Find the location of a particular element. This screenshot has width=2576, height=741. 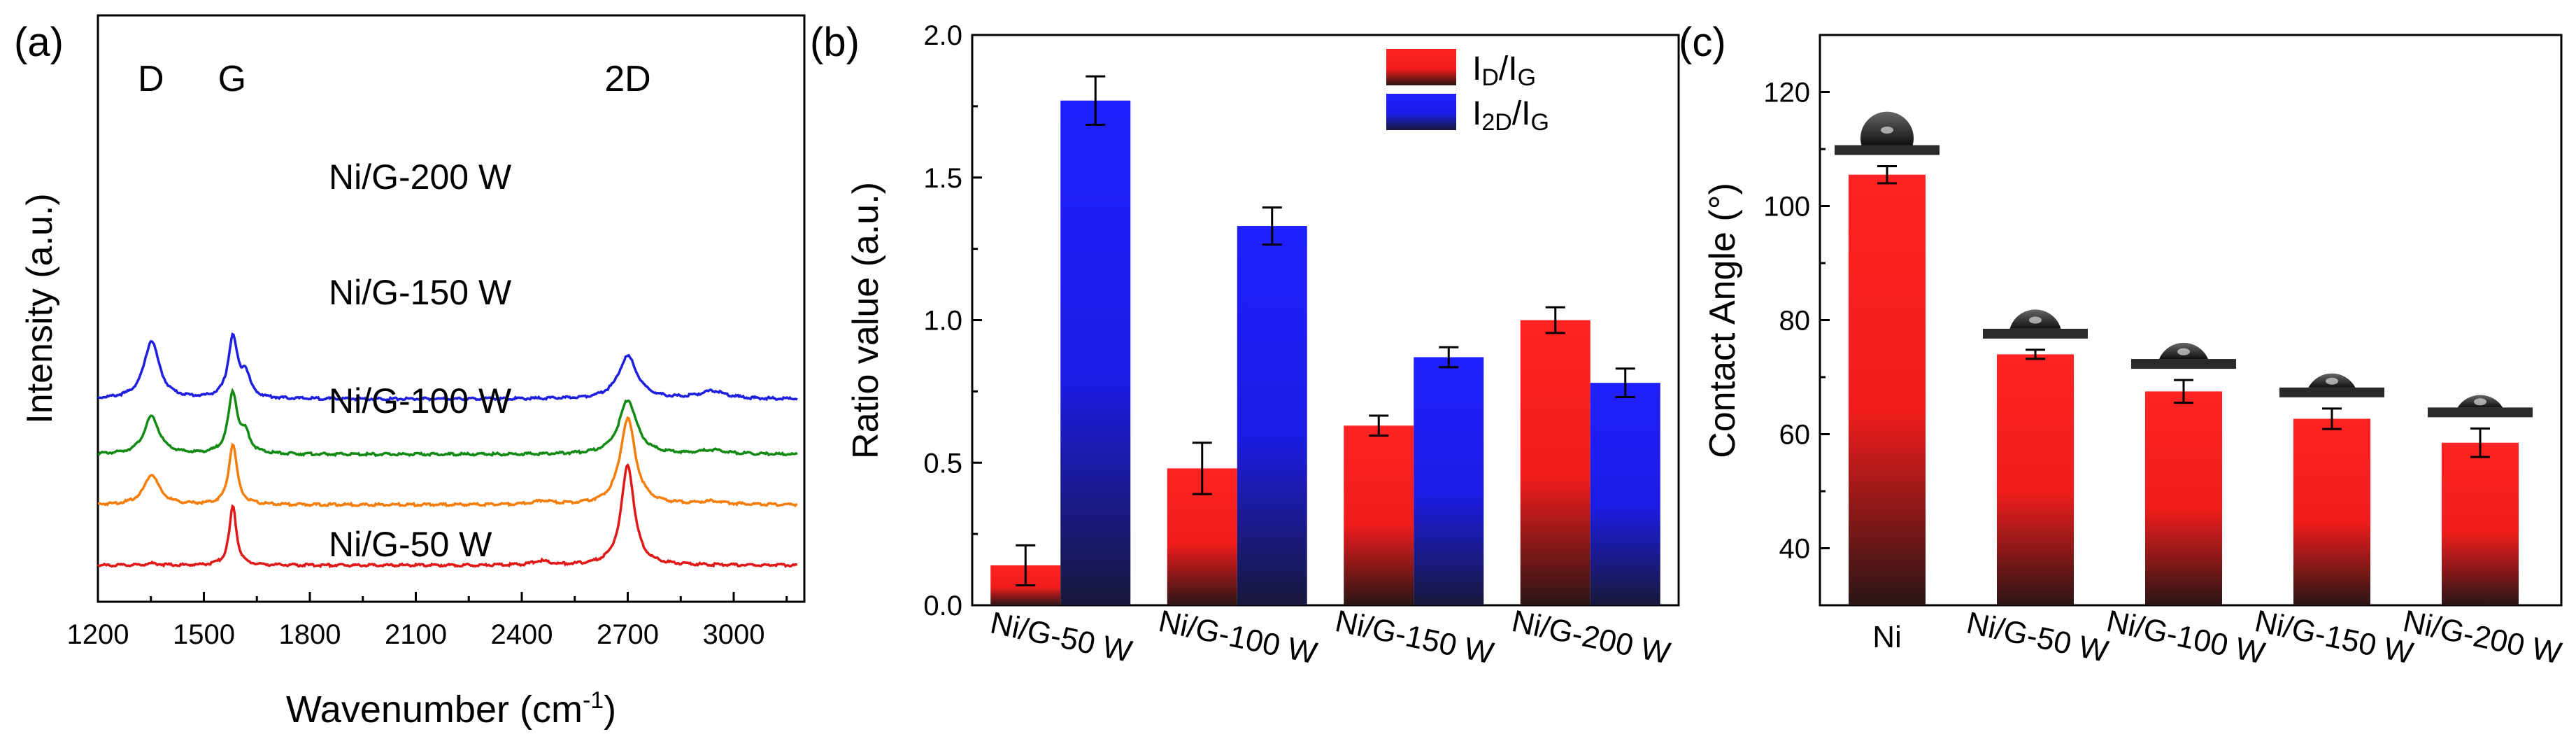

peak-label: G is located at coordinates (232, 79).